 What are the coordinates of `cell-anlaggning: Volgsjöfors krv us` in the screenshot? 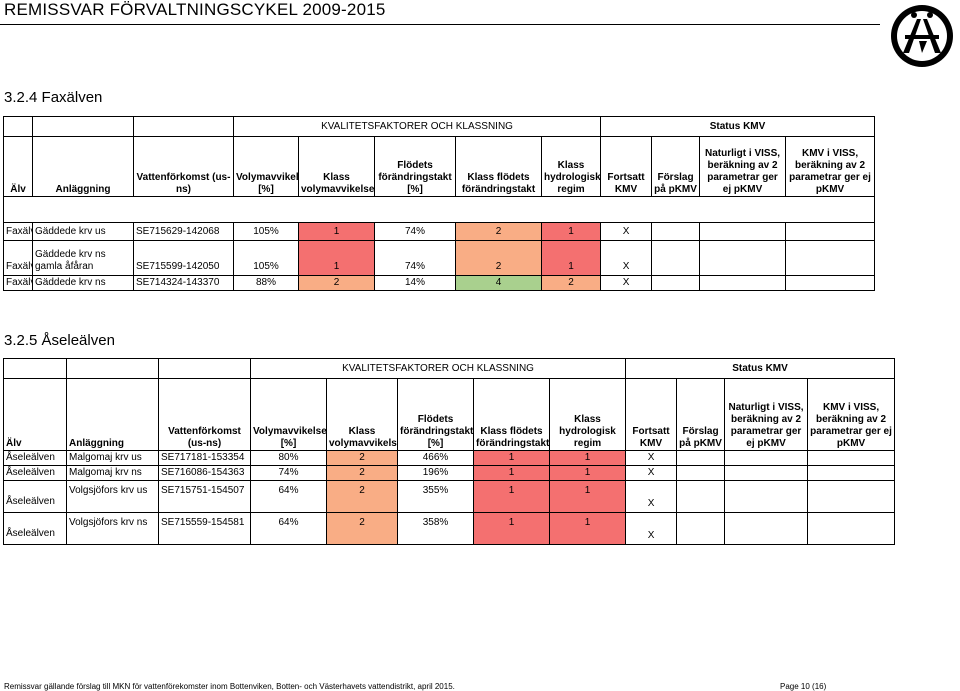 It's located at (112, 496).